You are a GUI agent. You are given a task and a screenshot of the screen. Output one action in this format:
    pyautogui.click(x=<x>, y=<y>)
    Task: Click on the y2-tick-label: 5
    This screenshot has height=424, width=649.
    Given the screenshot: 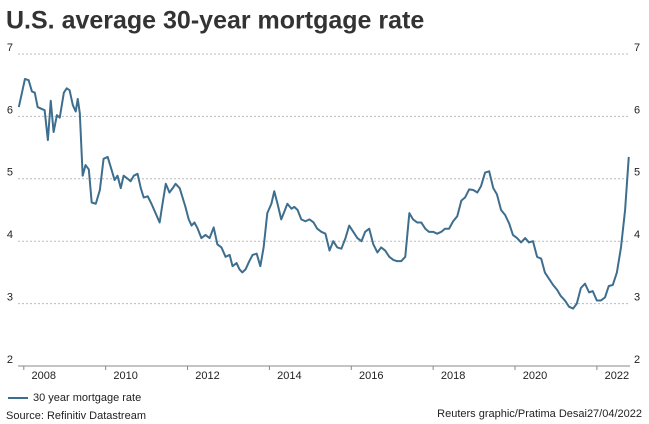 What is the action you would take?
    pyautogui.click(x=637, y=173)
    